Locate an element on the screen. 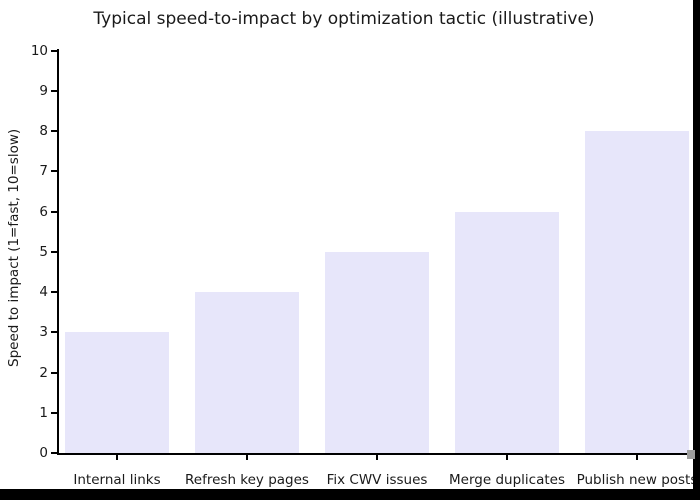  x-tick-label-fix-cwv-issues: Fix CWV issues is located at coordinates (377, 480).